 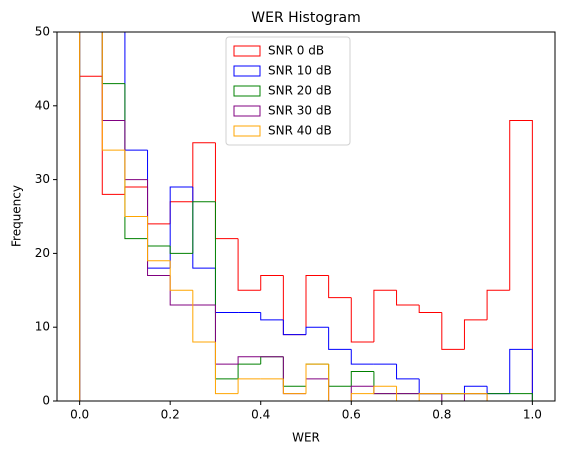 I want to click on y-tick-label: 40, so click(x=42, y=105).